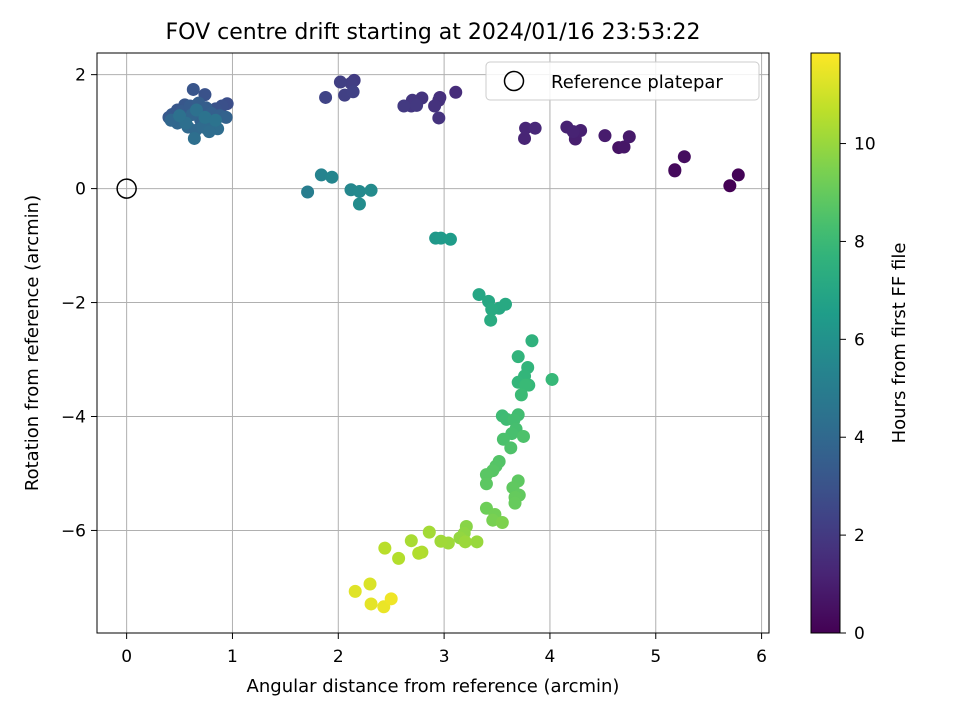 Image resolution: width=960 pixels, height=720 pixels. I want to click on legend-entry-reference: Reference platepar, so click(637, 82).